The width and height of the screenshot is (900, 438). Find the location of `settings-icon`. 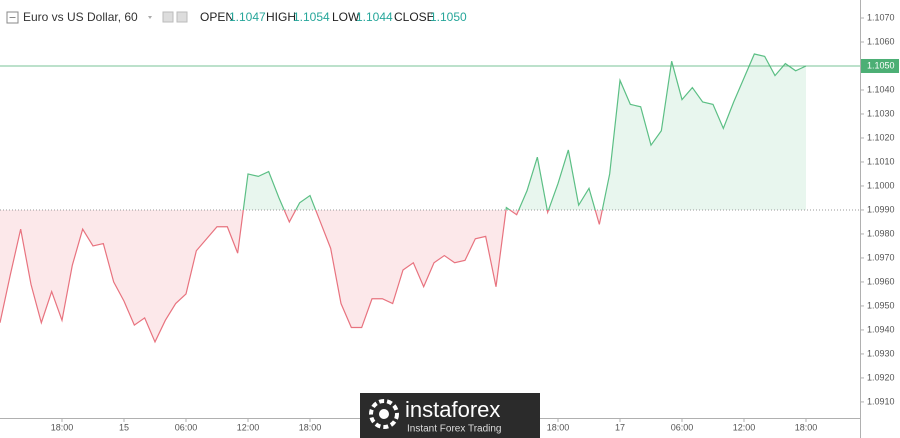

settings-icon is located at coordinates (168, 17).